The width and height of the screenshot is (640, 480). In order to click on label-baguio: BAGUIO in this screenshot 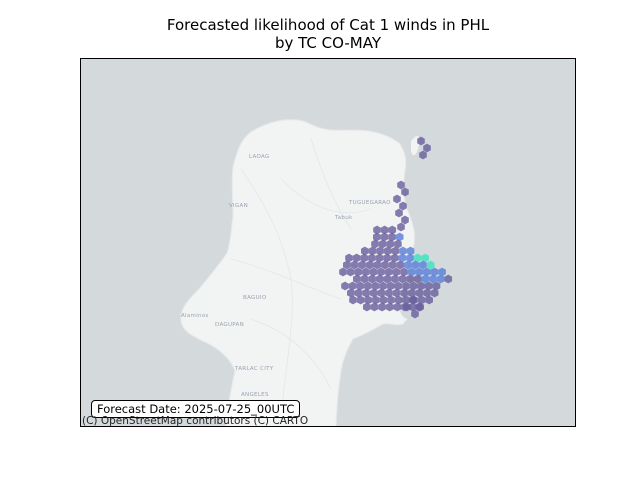, I will do `click(255, 298)`.